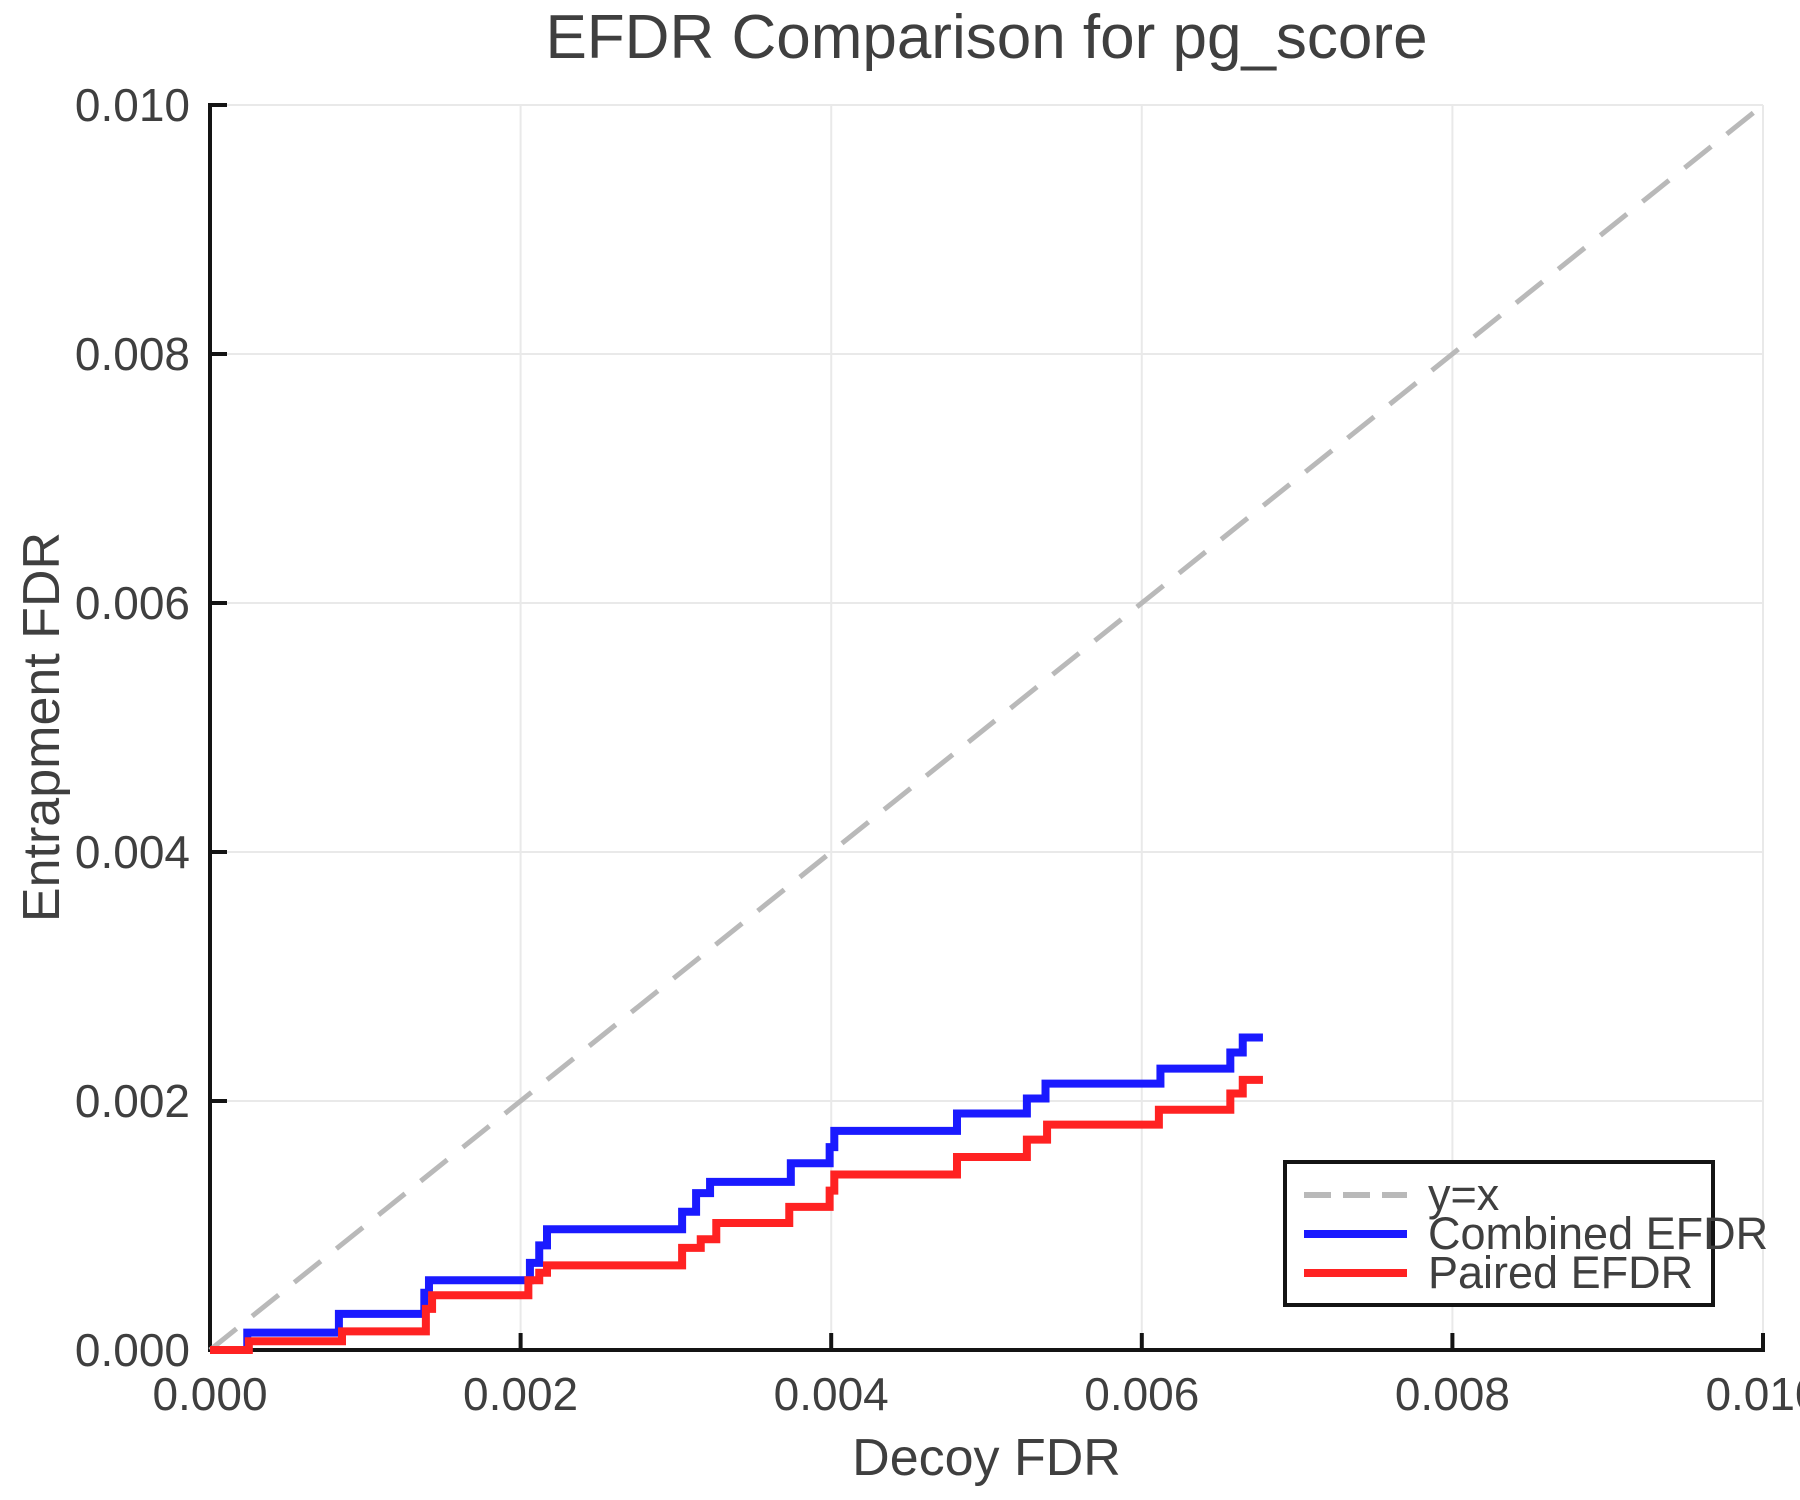 This screenshot has width=1800, height=1500. What do you see at coordinates (132, 603) in the screenshot?
I see `y-tick-label: 0.006` at bounding box center [132, 603].